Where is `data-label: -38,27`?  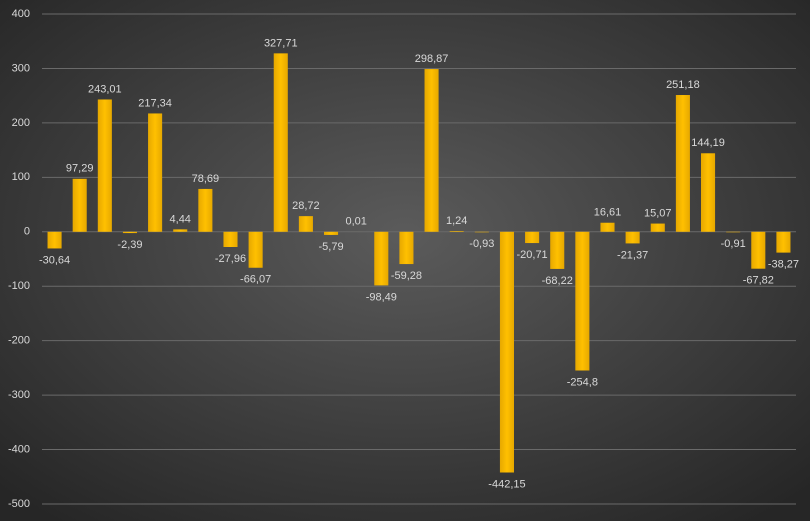
data-label: -38,27 is located at coordinates (783, 265).